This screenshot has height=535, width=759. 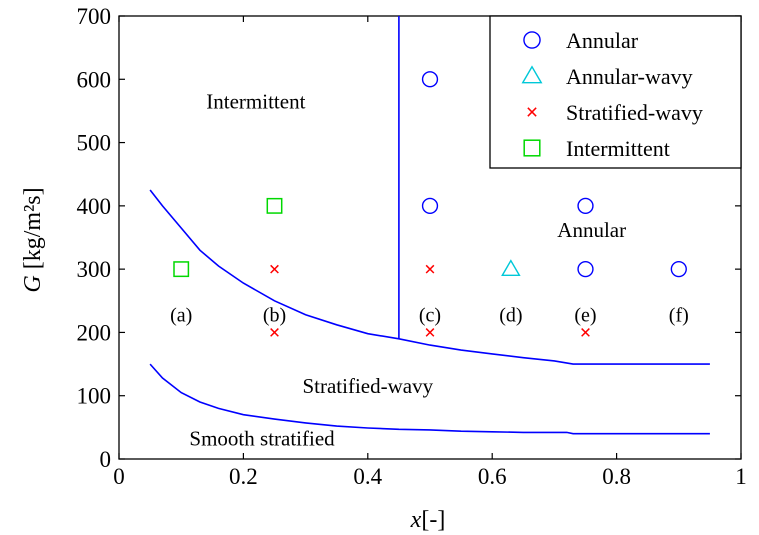 I want to click on region-label: Annular, so click(x=591, y=230).